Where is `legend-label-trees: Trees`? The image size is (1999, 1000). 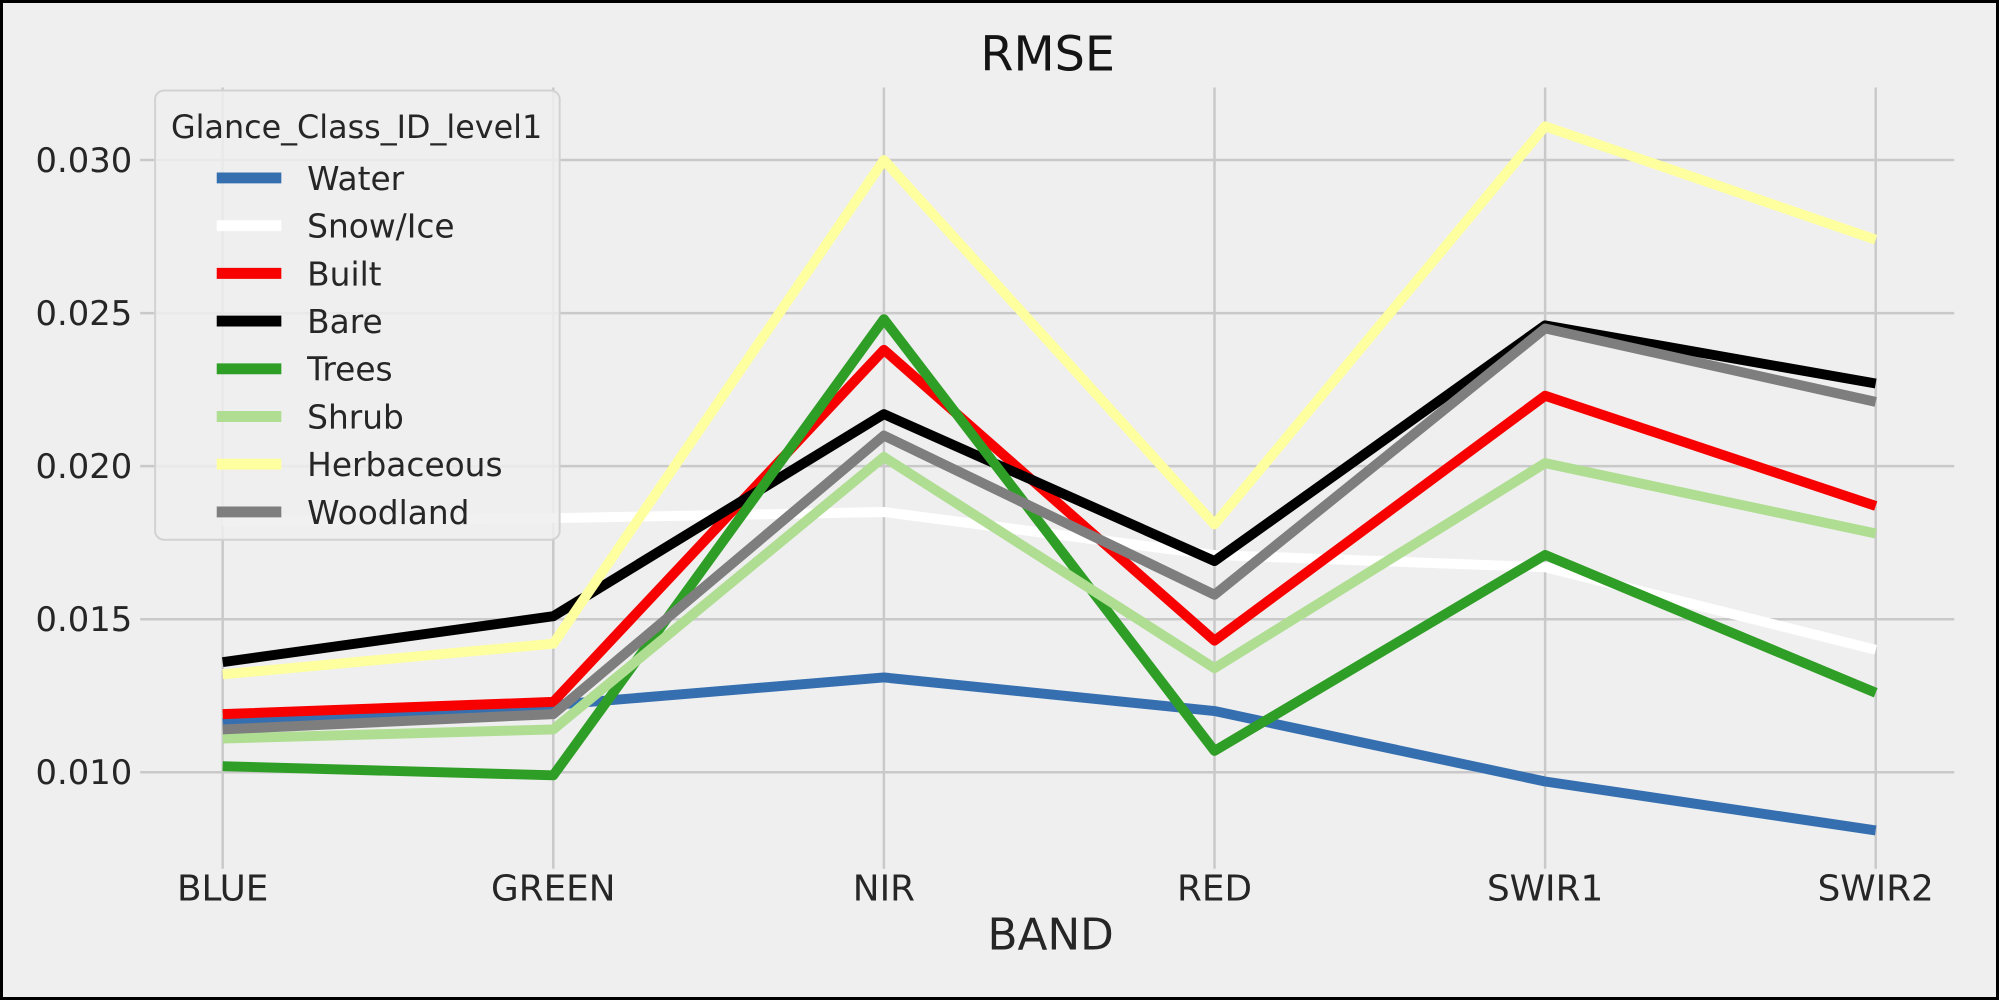
legend-label-trees: Trees is located at coordinates (349, 370).